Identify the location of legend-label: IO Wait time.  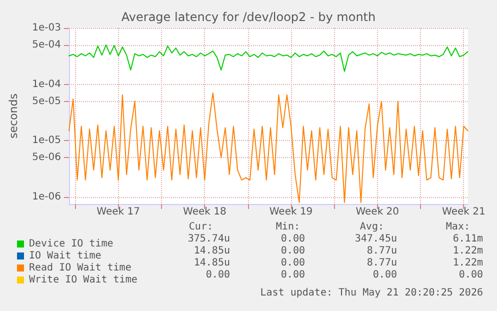
(65, 256).